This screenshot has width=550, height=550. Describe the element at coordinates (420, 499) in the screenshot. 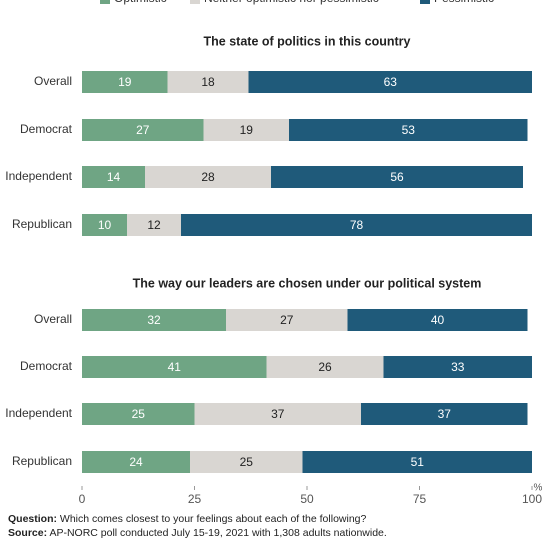

I see `x-tick-label: 75` at that location.